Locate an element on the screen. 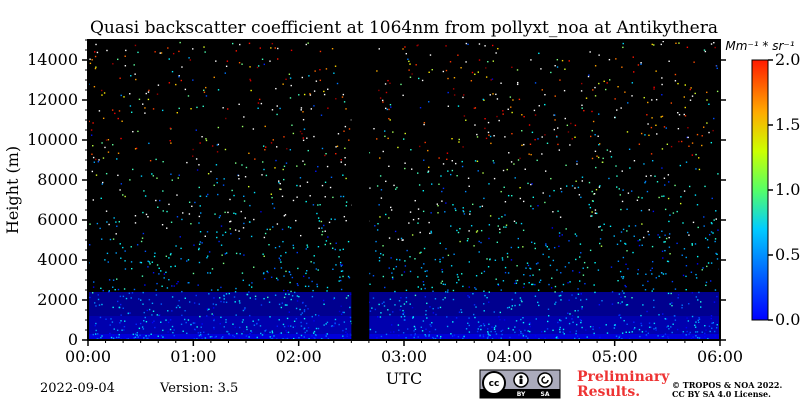  cc-license-badge: cc BY SA is located at coordinates (520, 384).